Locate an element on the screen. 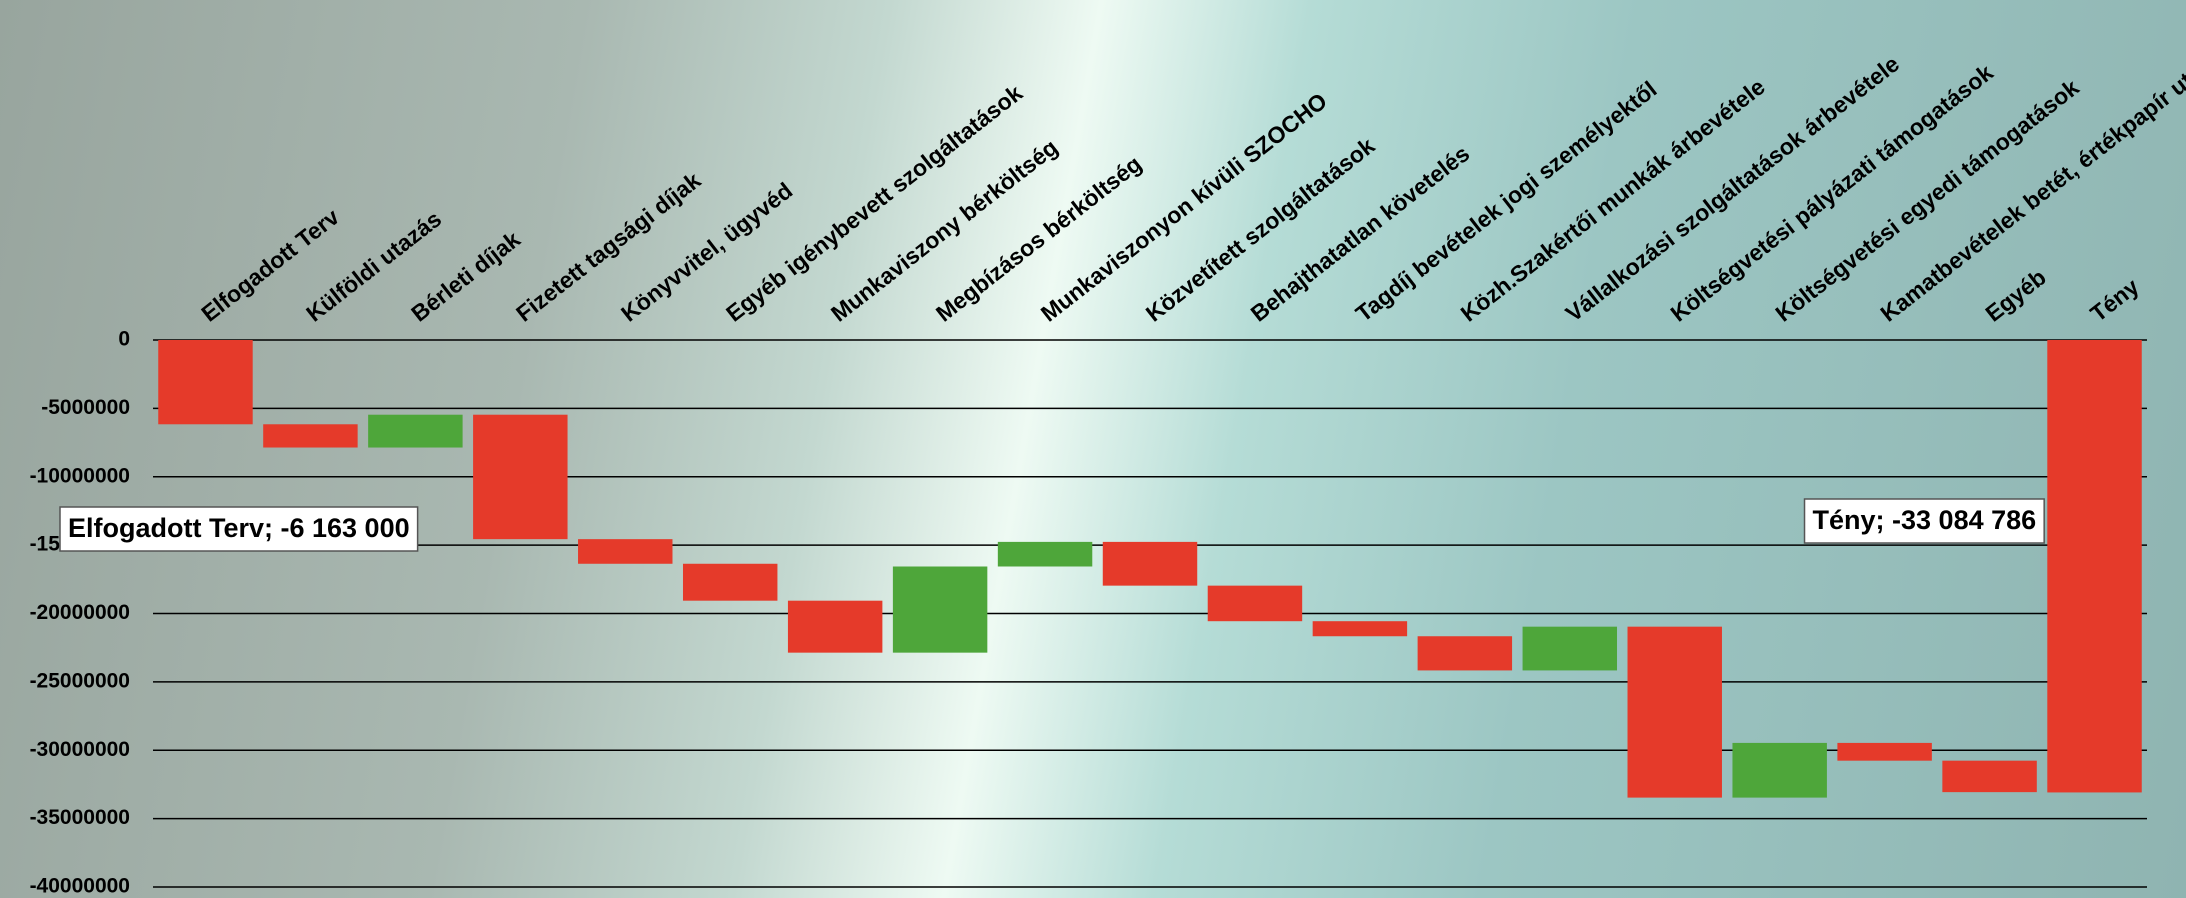 The image size is (2186, 898). x-tick-label: Fizetett tagsági díjak is located at coordinates (608, 247).